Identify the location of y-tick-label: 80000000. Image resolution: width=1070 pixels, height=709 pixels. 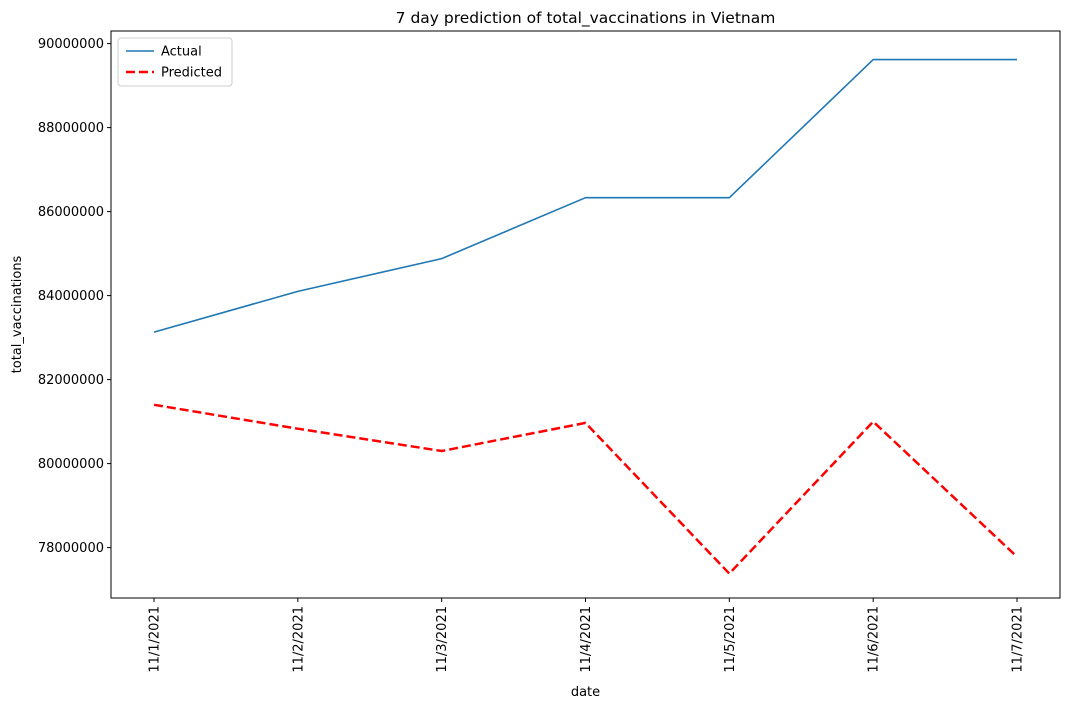
(71, 464).